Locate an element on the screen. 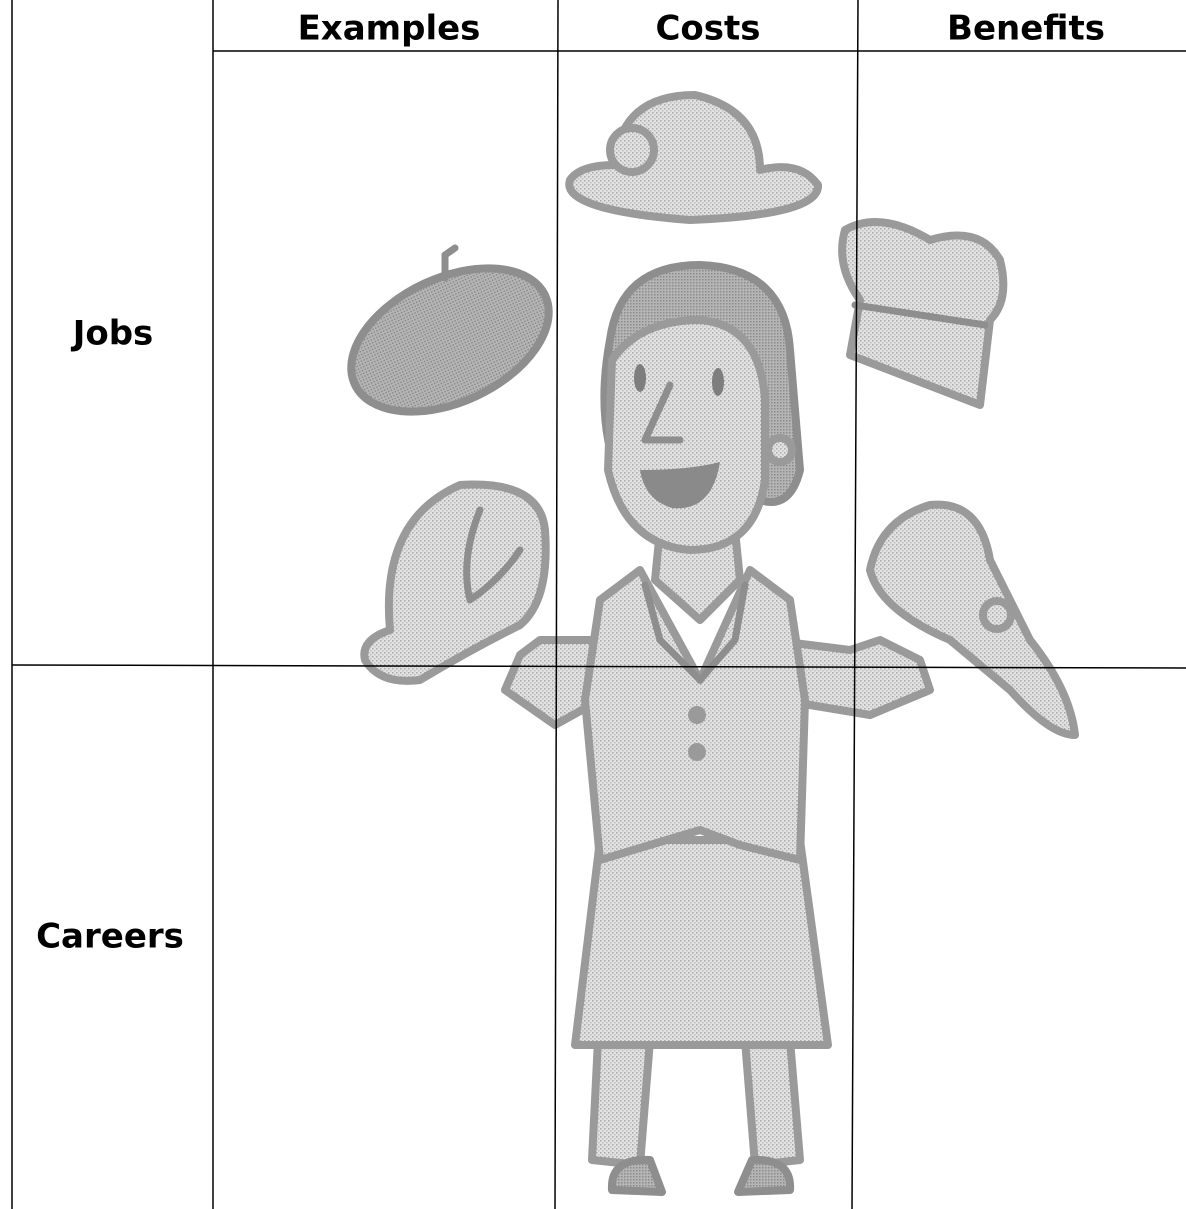  column-header: Benefits is located at coordinates (1026, 29).